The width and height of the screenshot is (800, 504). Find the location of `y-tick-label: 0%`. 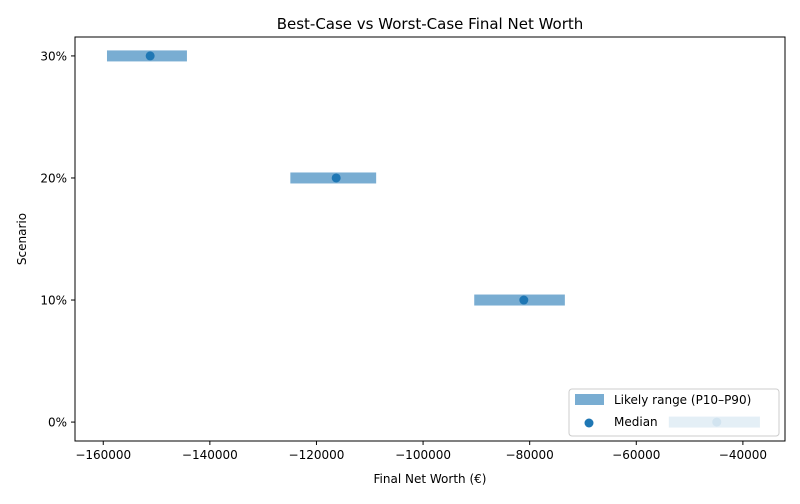

y-tick-label: 0% is located at coordinates (57, 423).